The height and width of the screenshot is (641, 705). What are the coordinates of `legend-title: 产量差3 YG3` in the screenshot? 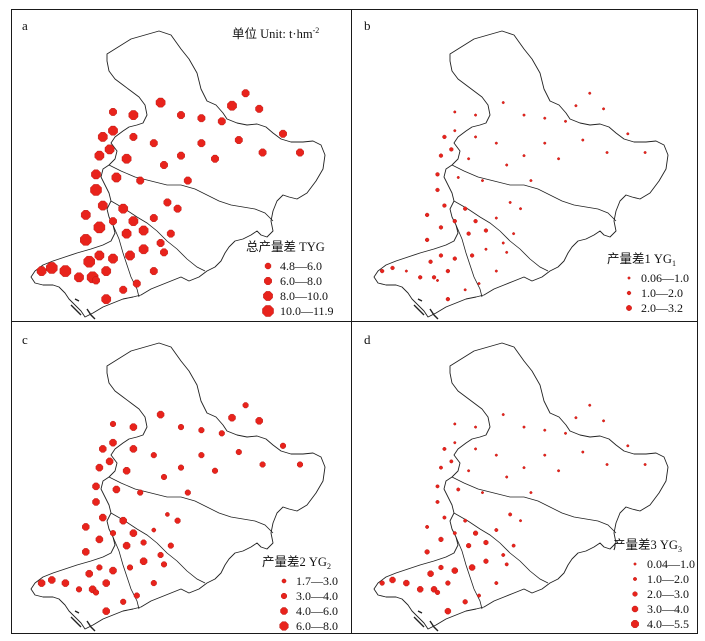 It's located at (647, 546).